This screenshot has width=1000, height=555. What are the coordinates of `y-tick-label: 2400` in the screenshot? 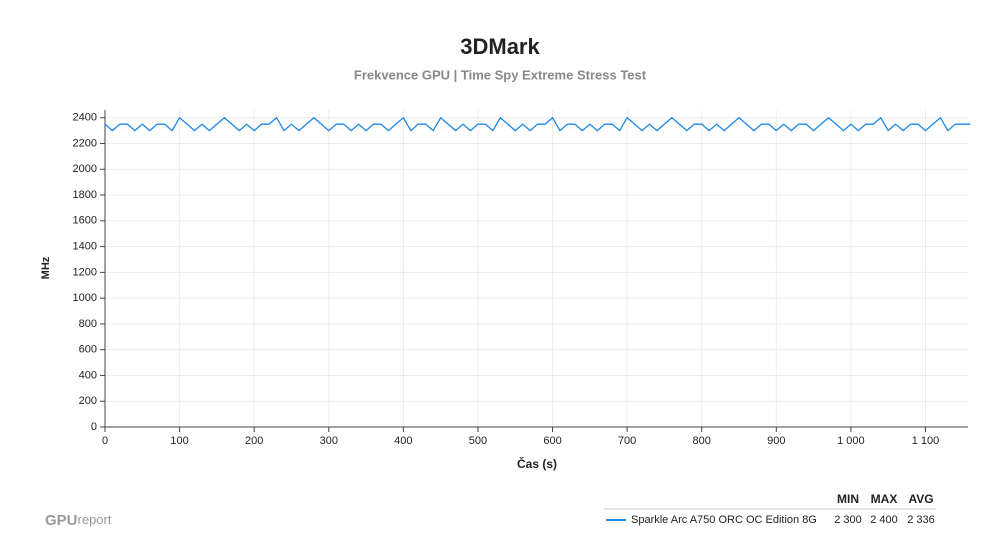 It's located at (85, 118).